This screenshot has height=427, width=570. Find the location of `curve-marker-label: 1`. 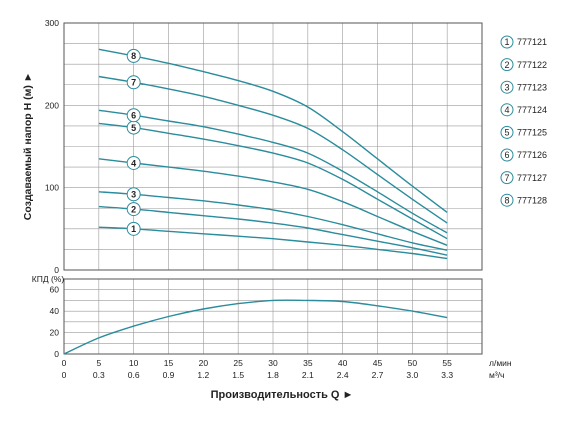

curve-marker-label: 1 is located at coordinates (133, 229).